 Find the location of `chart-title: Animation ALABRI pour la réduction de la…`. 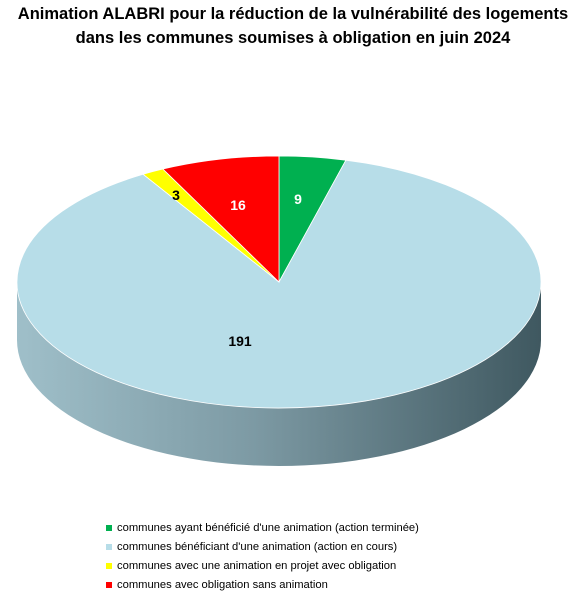

chart-title: Animation ALABRI pour la réduction de la… is located at coordinates (293, 26).